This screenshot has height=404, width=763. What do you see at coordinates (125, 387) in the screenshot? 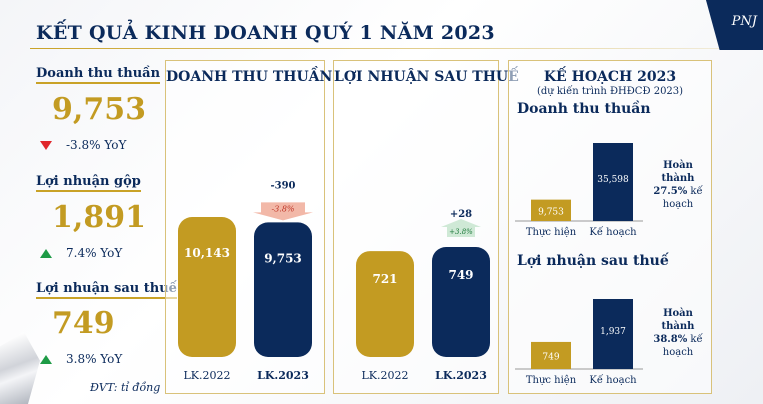
I see `unit-note: ĐVT: tỉ đồng` at bounding box center [125, 387].